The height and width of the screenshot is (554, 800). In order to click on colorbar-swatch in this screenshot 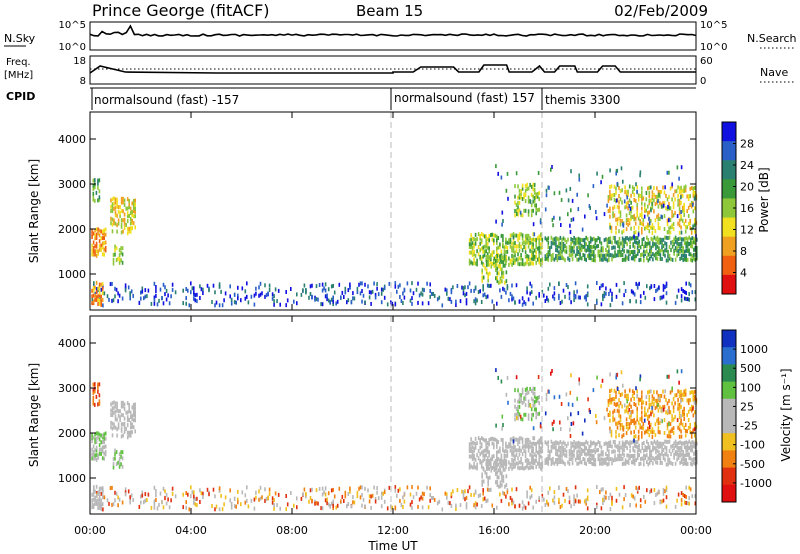, I will do `click(729, 189)`.